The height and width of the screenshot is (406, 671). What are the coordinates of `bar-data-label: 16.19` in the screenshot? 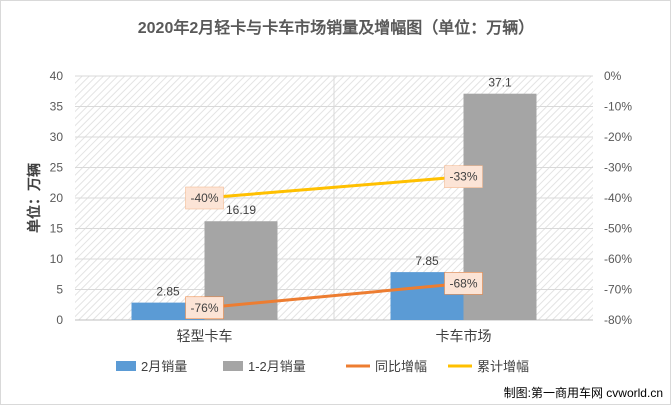 It's located at (241, 210).